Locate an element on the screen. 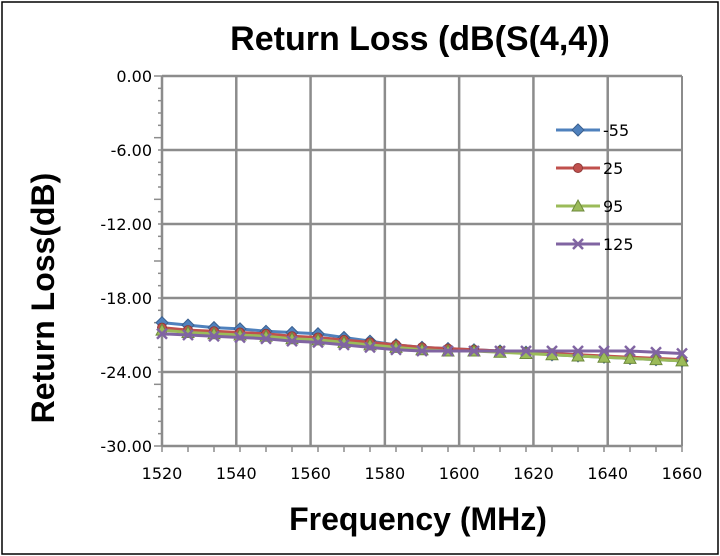  x-tick-label: 1540 is located at coordinates (236, 473).